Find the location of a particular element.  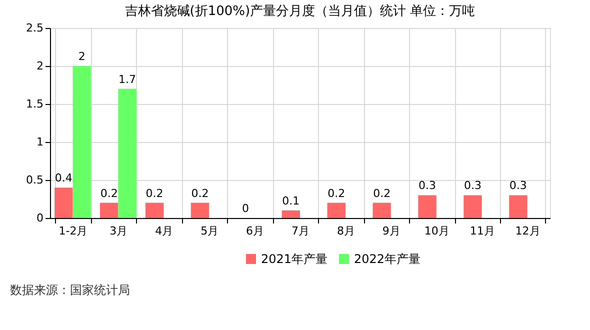

y-tick-label: 2.5 is located at coordinates (35, 28).